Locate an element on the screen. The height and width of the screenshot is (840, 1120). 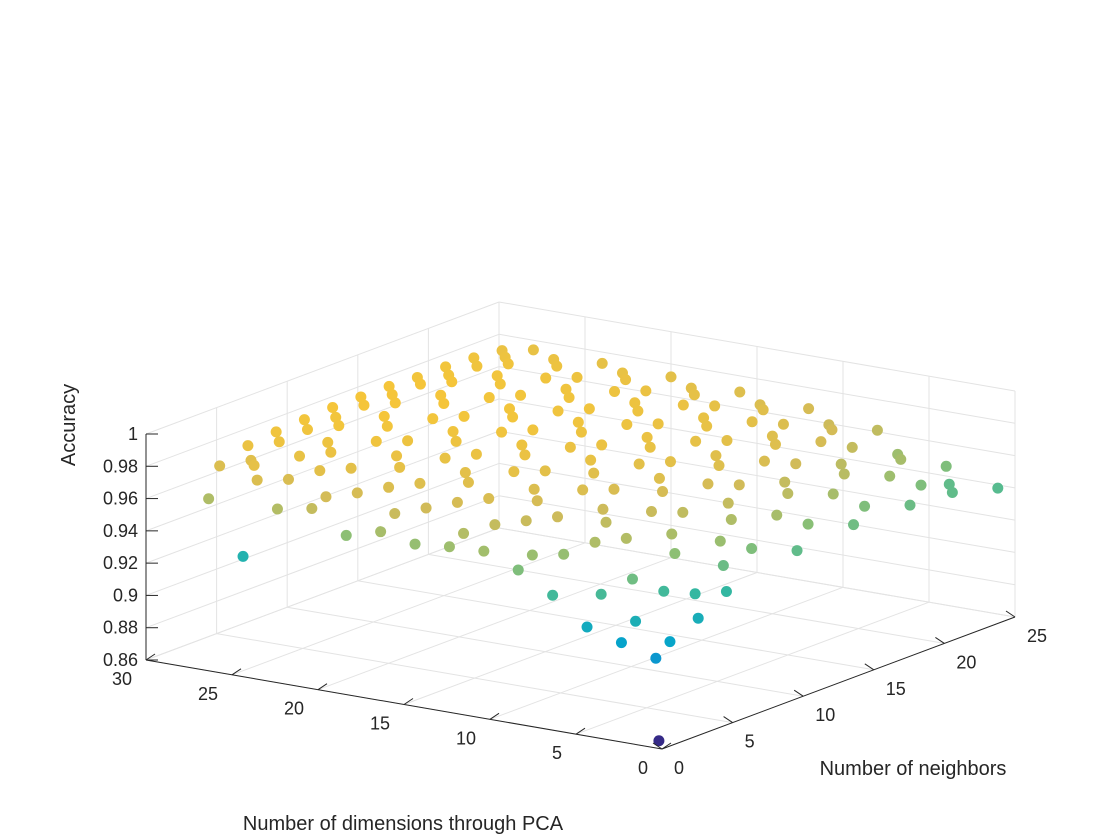
x-tick-label: 20 is located at coordinates (966, 662).